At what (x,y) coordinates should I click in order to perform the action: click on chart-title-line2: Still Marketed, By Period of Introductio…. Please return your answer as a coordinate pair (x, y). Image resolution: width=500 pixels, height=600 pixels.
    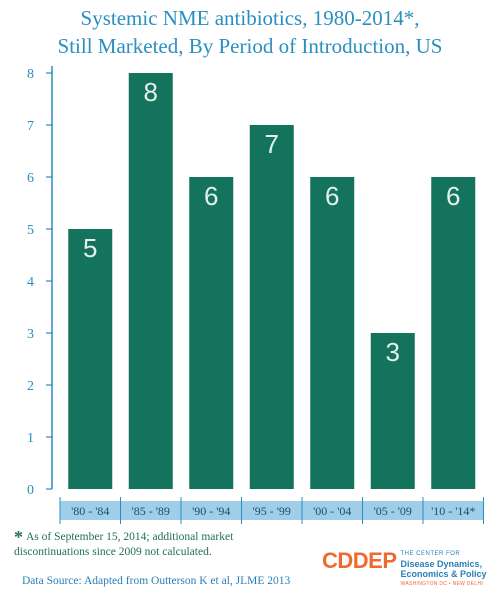
    Looking at the image, I should click on (250, 46).